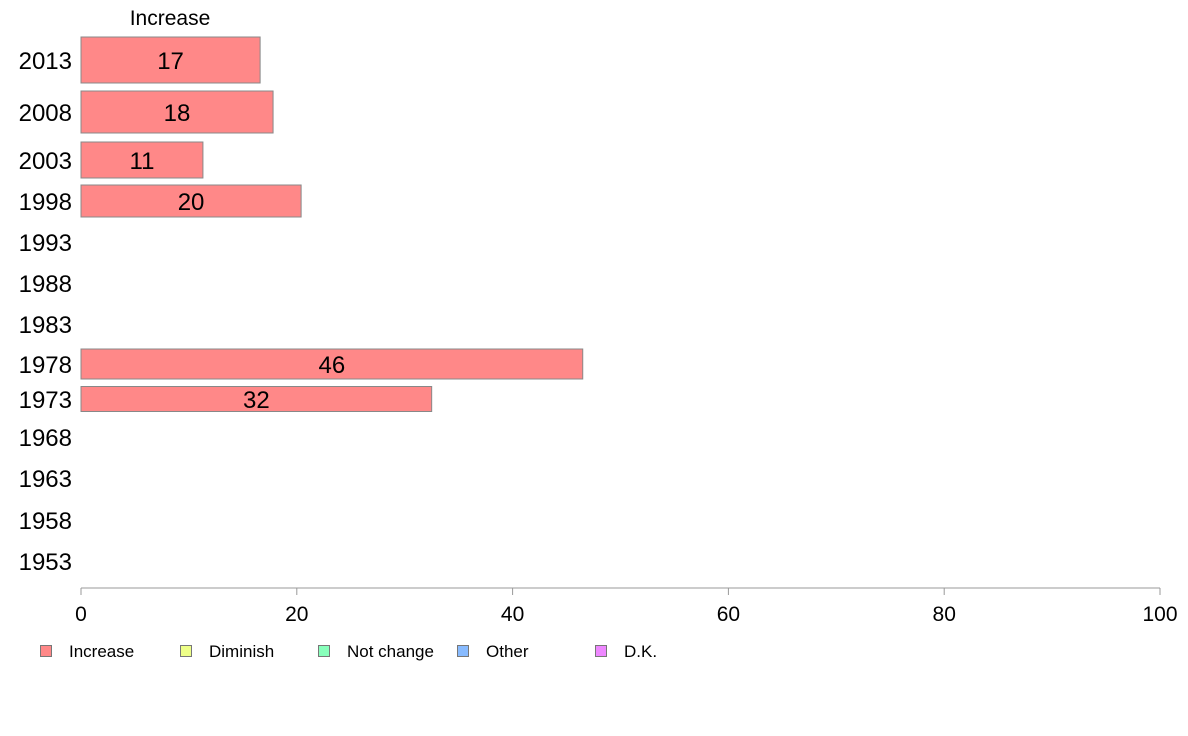 The width and height of the screenshot is (1188, 736). I want to click on bar-value-label: 20, so click(191, 202).